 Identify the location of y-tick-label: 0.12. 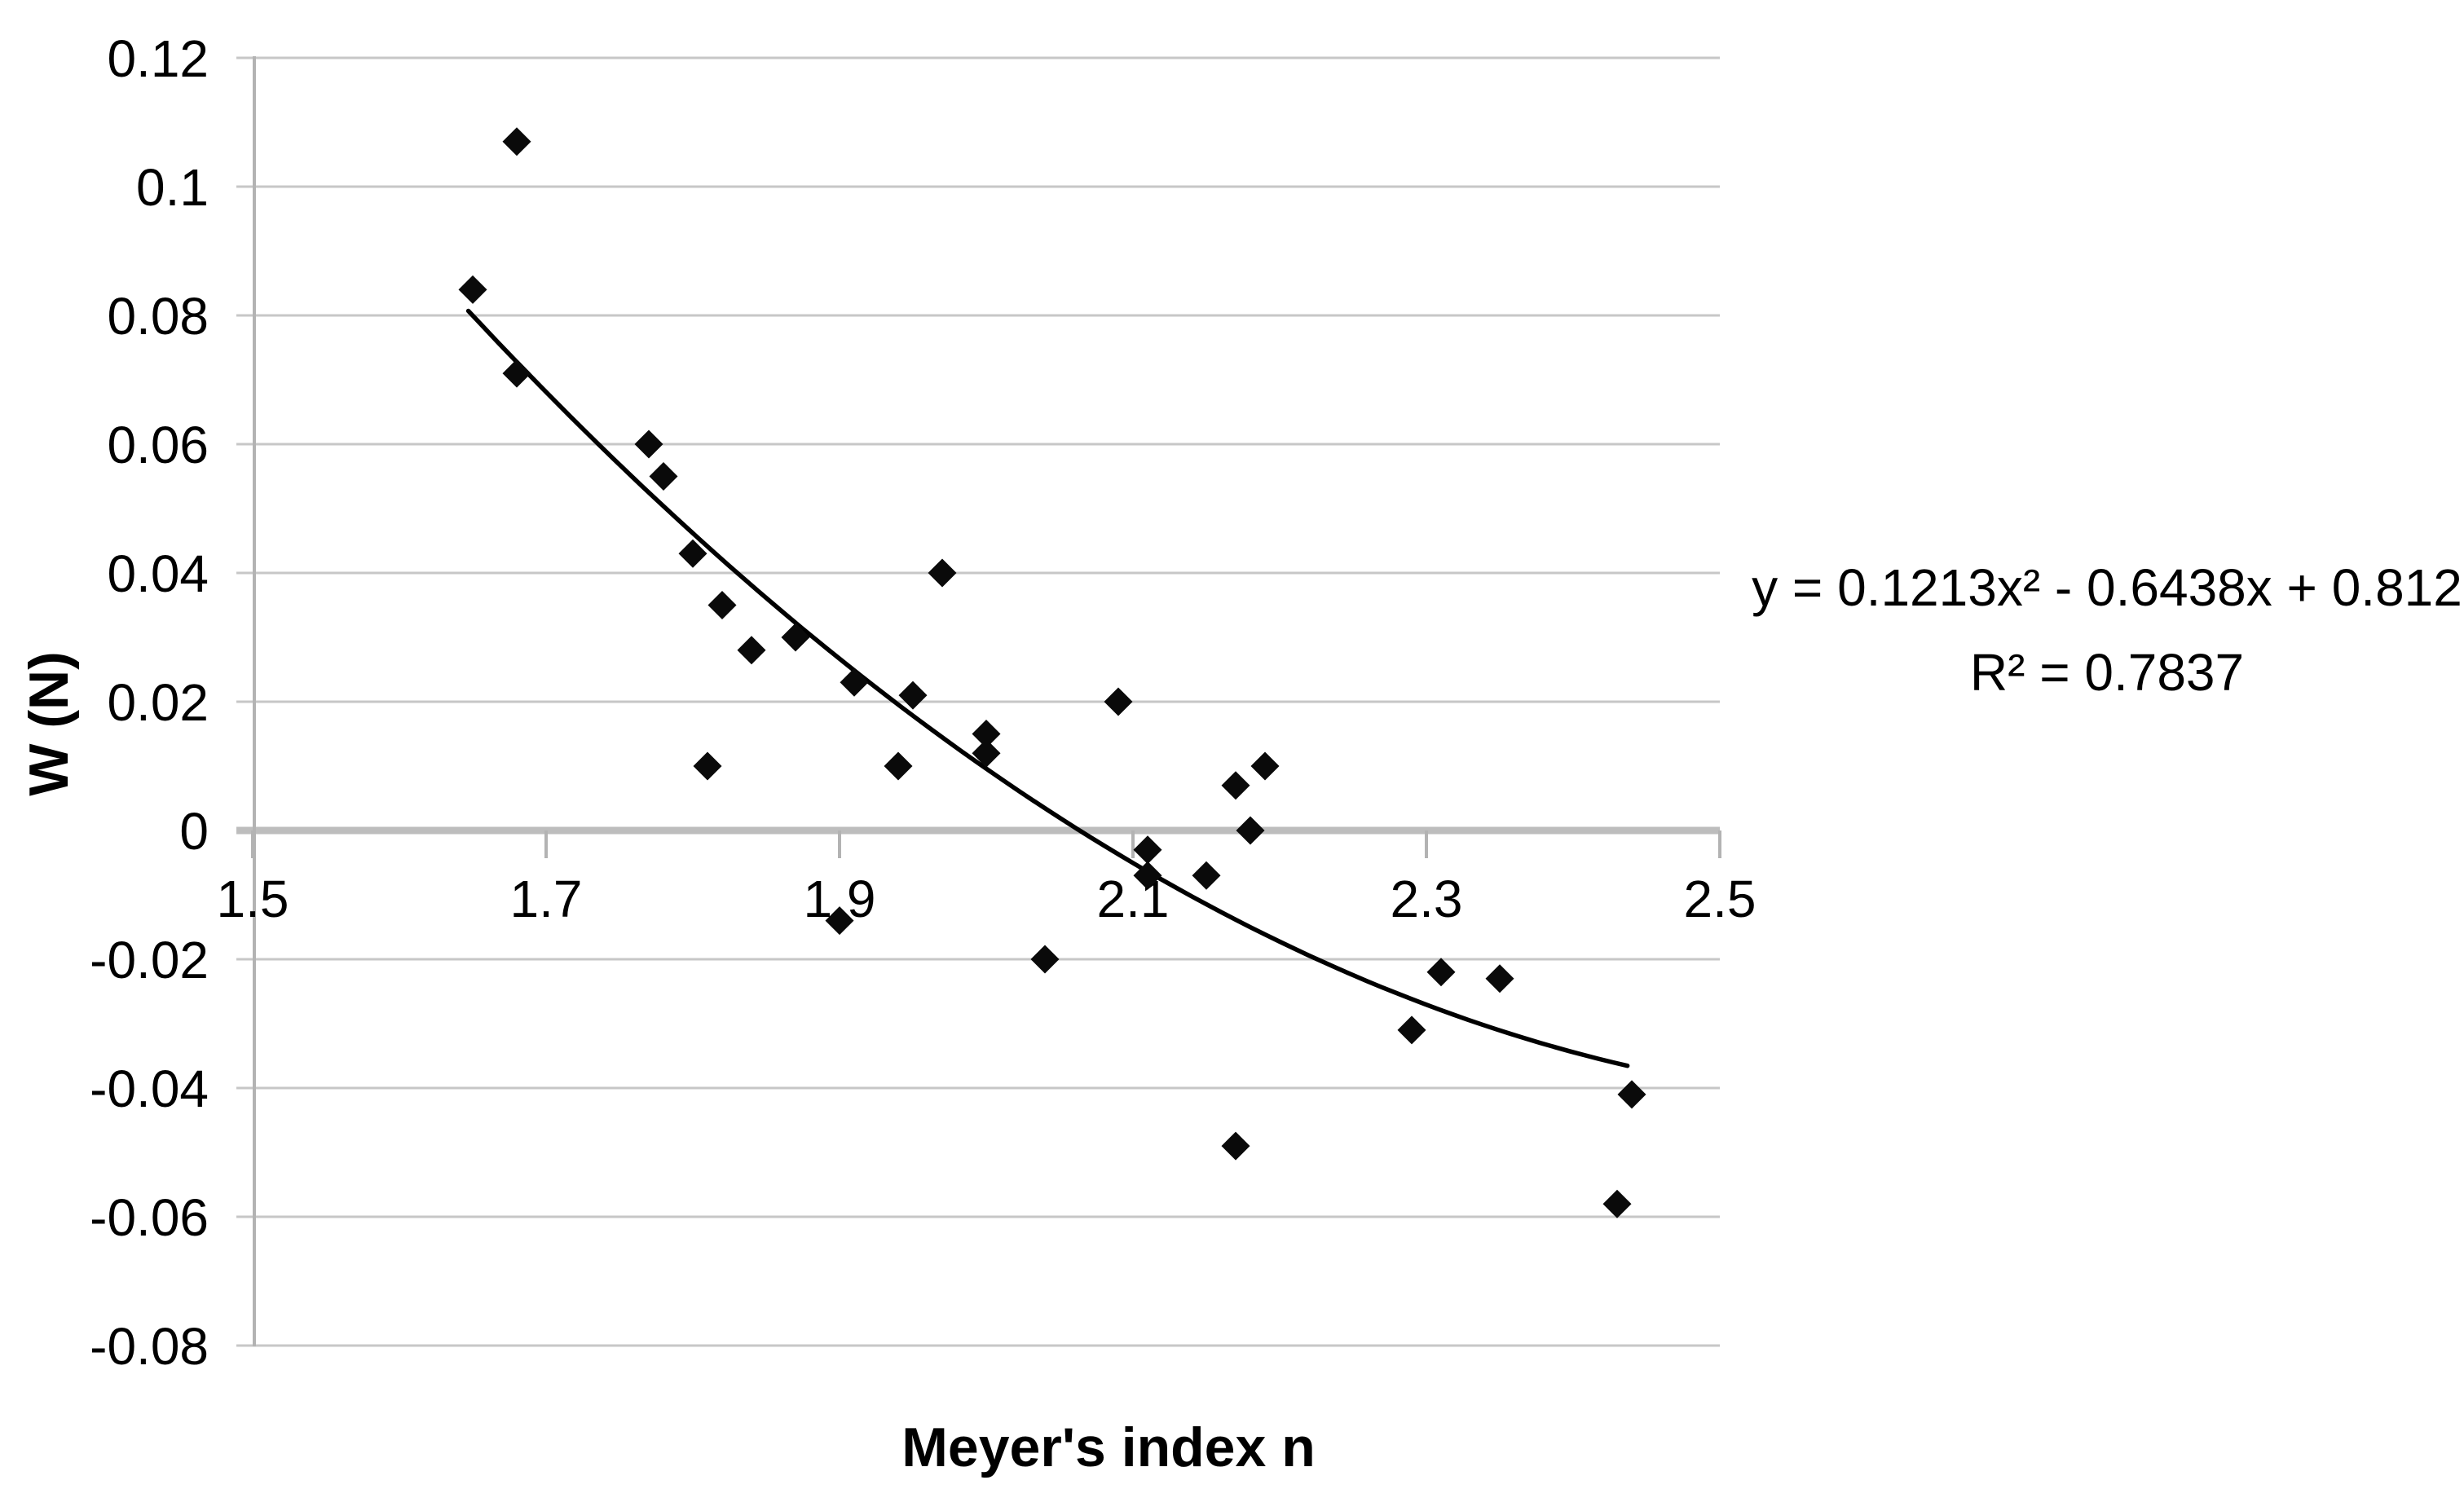
(158, 59).